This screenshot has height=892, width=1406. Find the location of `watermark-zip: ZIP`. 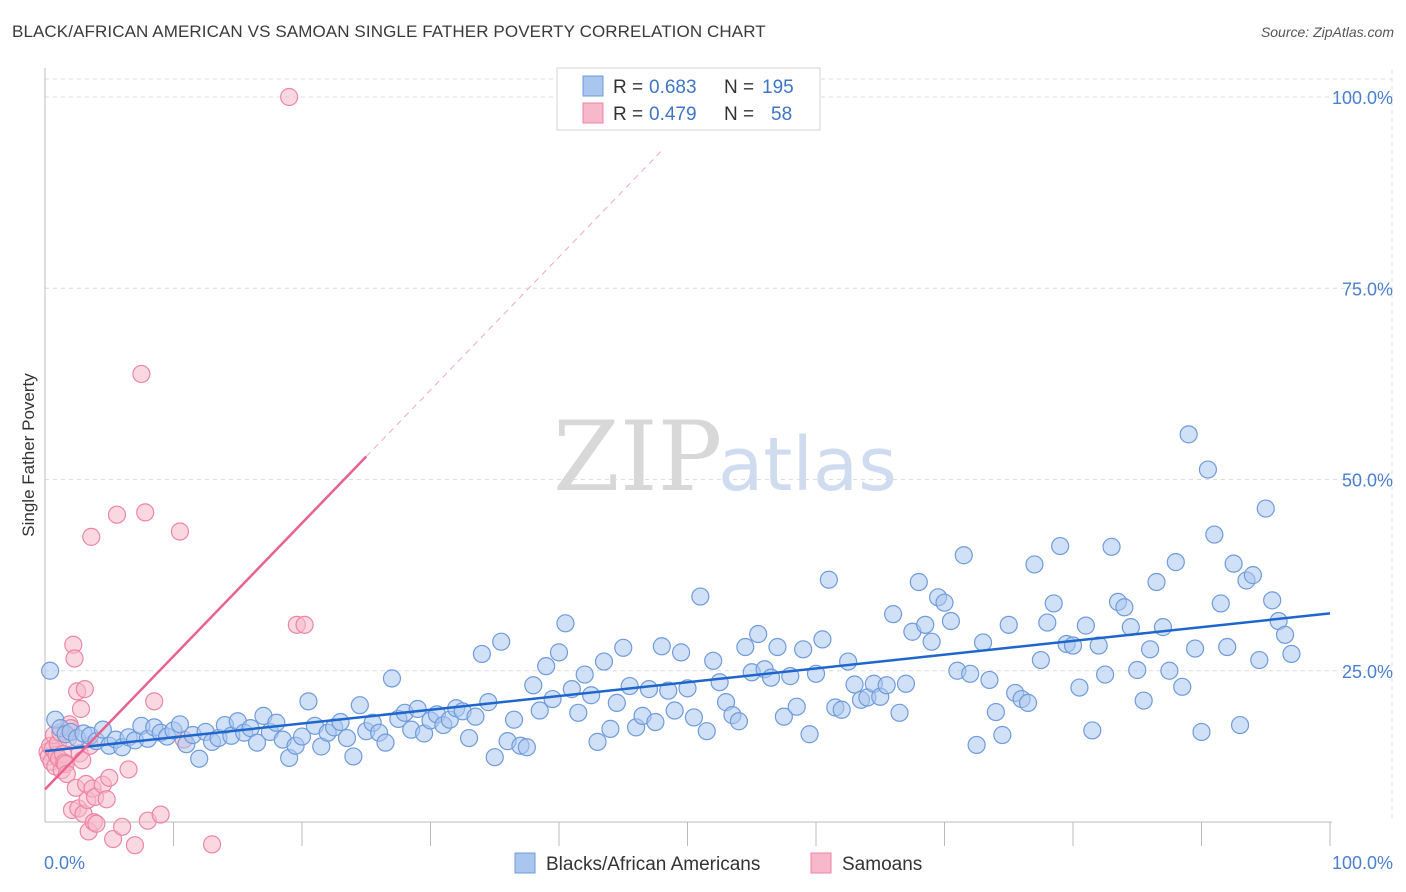

watermark-zip: ZIP is located at coordinates (637, 457).